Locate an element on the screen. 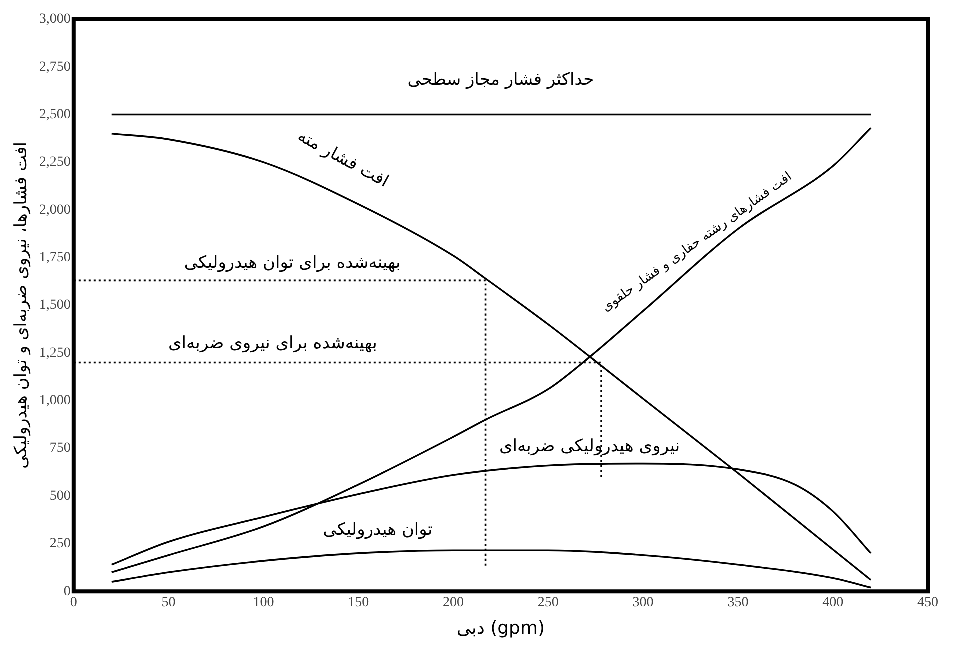  y-tick-label: 1,500 is located at coordinates (55, 306).